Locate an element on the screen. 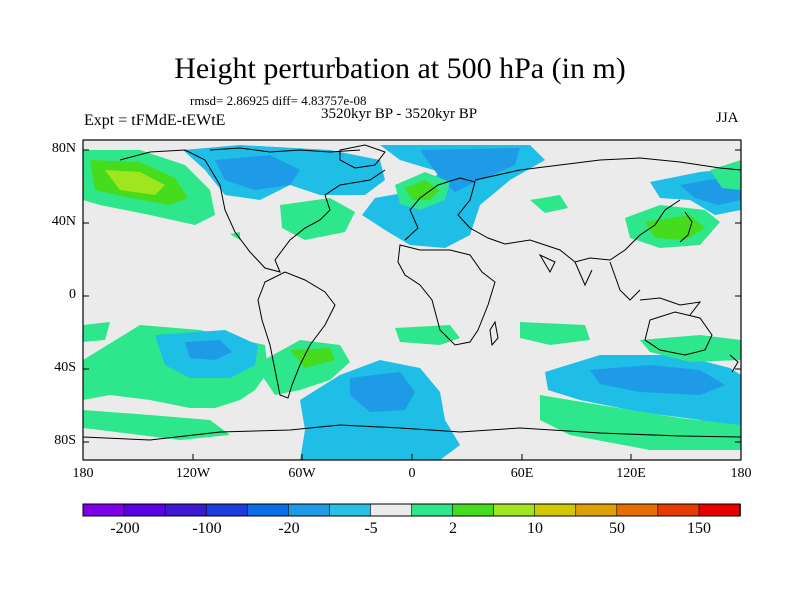  colorbar is located at coordinates (411, 510).